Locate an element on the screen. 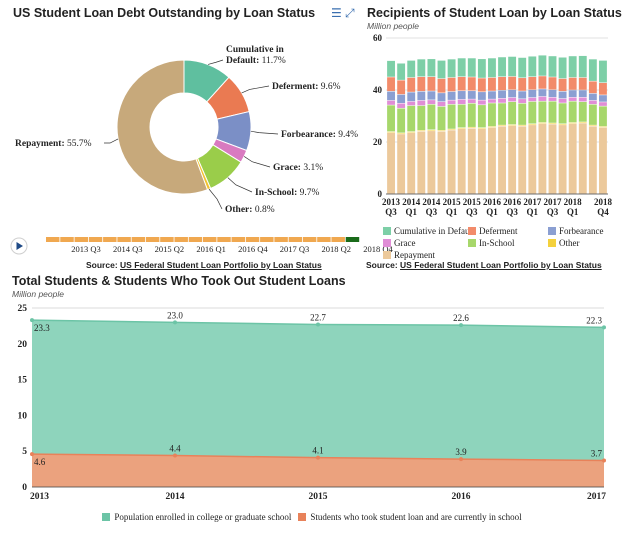 This screenshot has width=624, height=535. bar-legend-item: Grace is located at coordinates (399, 243).